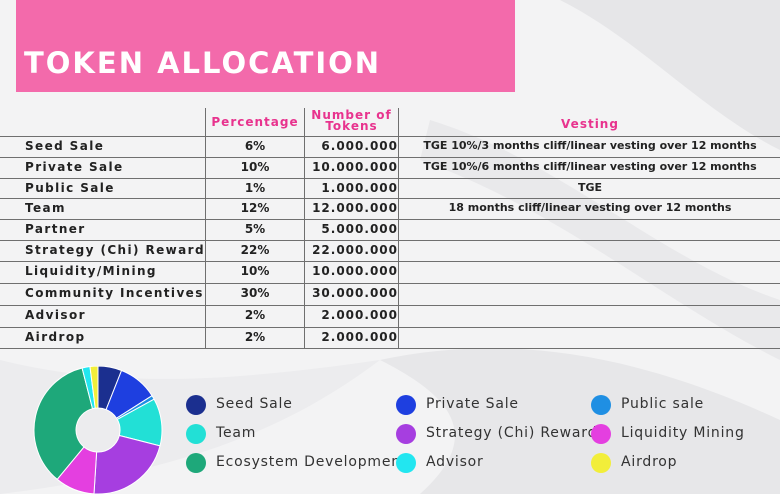  What do you see at coordinates (355, 293) in the screenshot?
I see `row-tokens: 30.000.000` at bounding box center [355, 293].